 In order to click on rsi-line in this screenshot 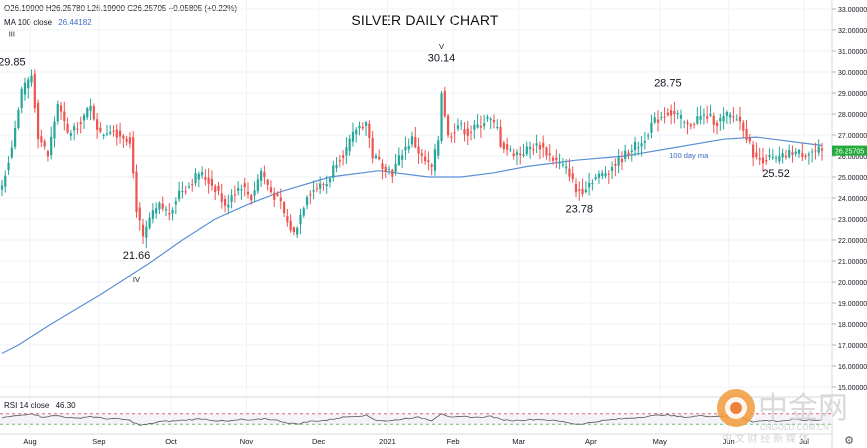, I will do `click(412, 419)`.